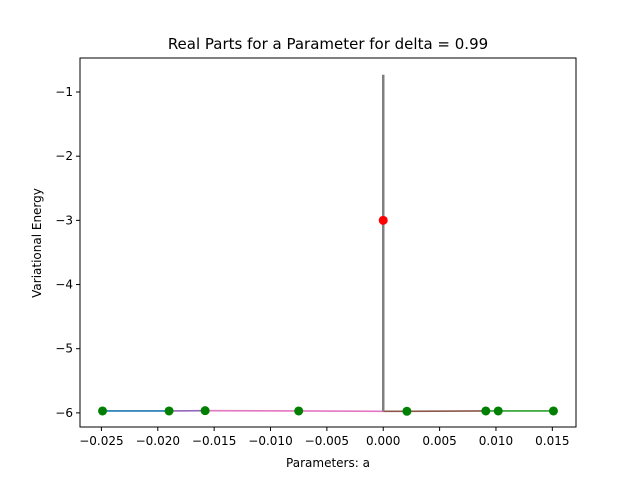  Describe the element at coordinates (64, 413) in the screenshot. I see `y-tick-label: −6` at that location.